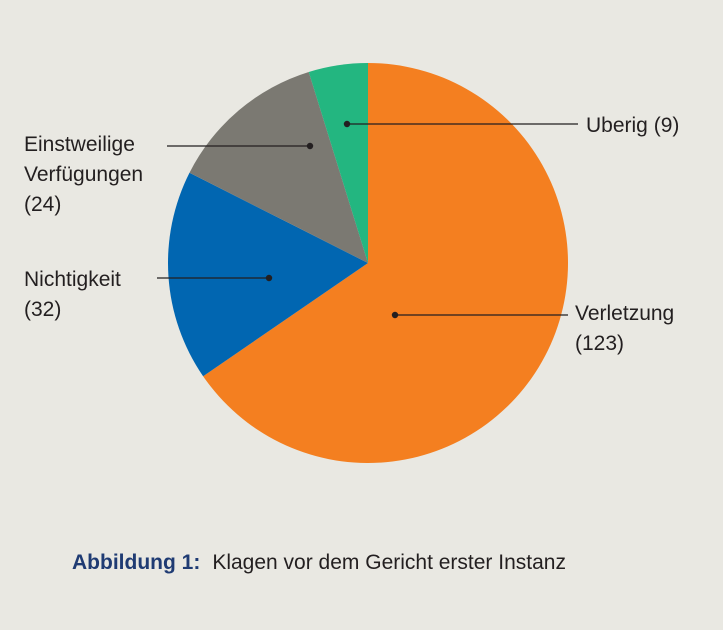  I want to click on slice-label-3: Uberig (9), so click(632, 125).